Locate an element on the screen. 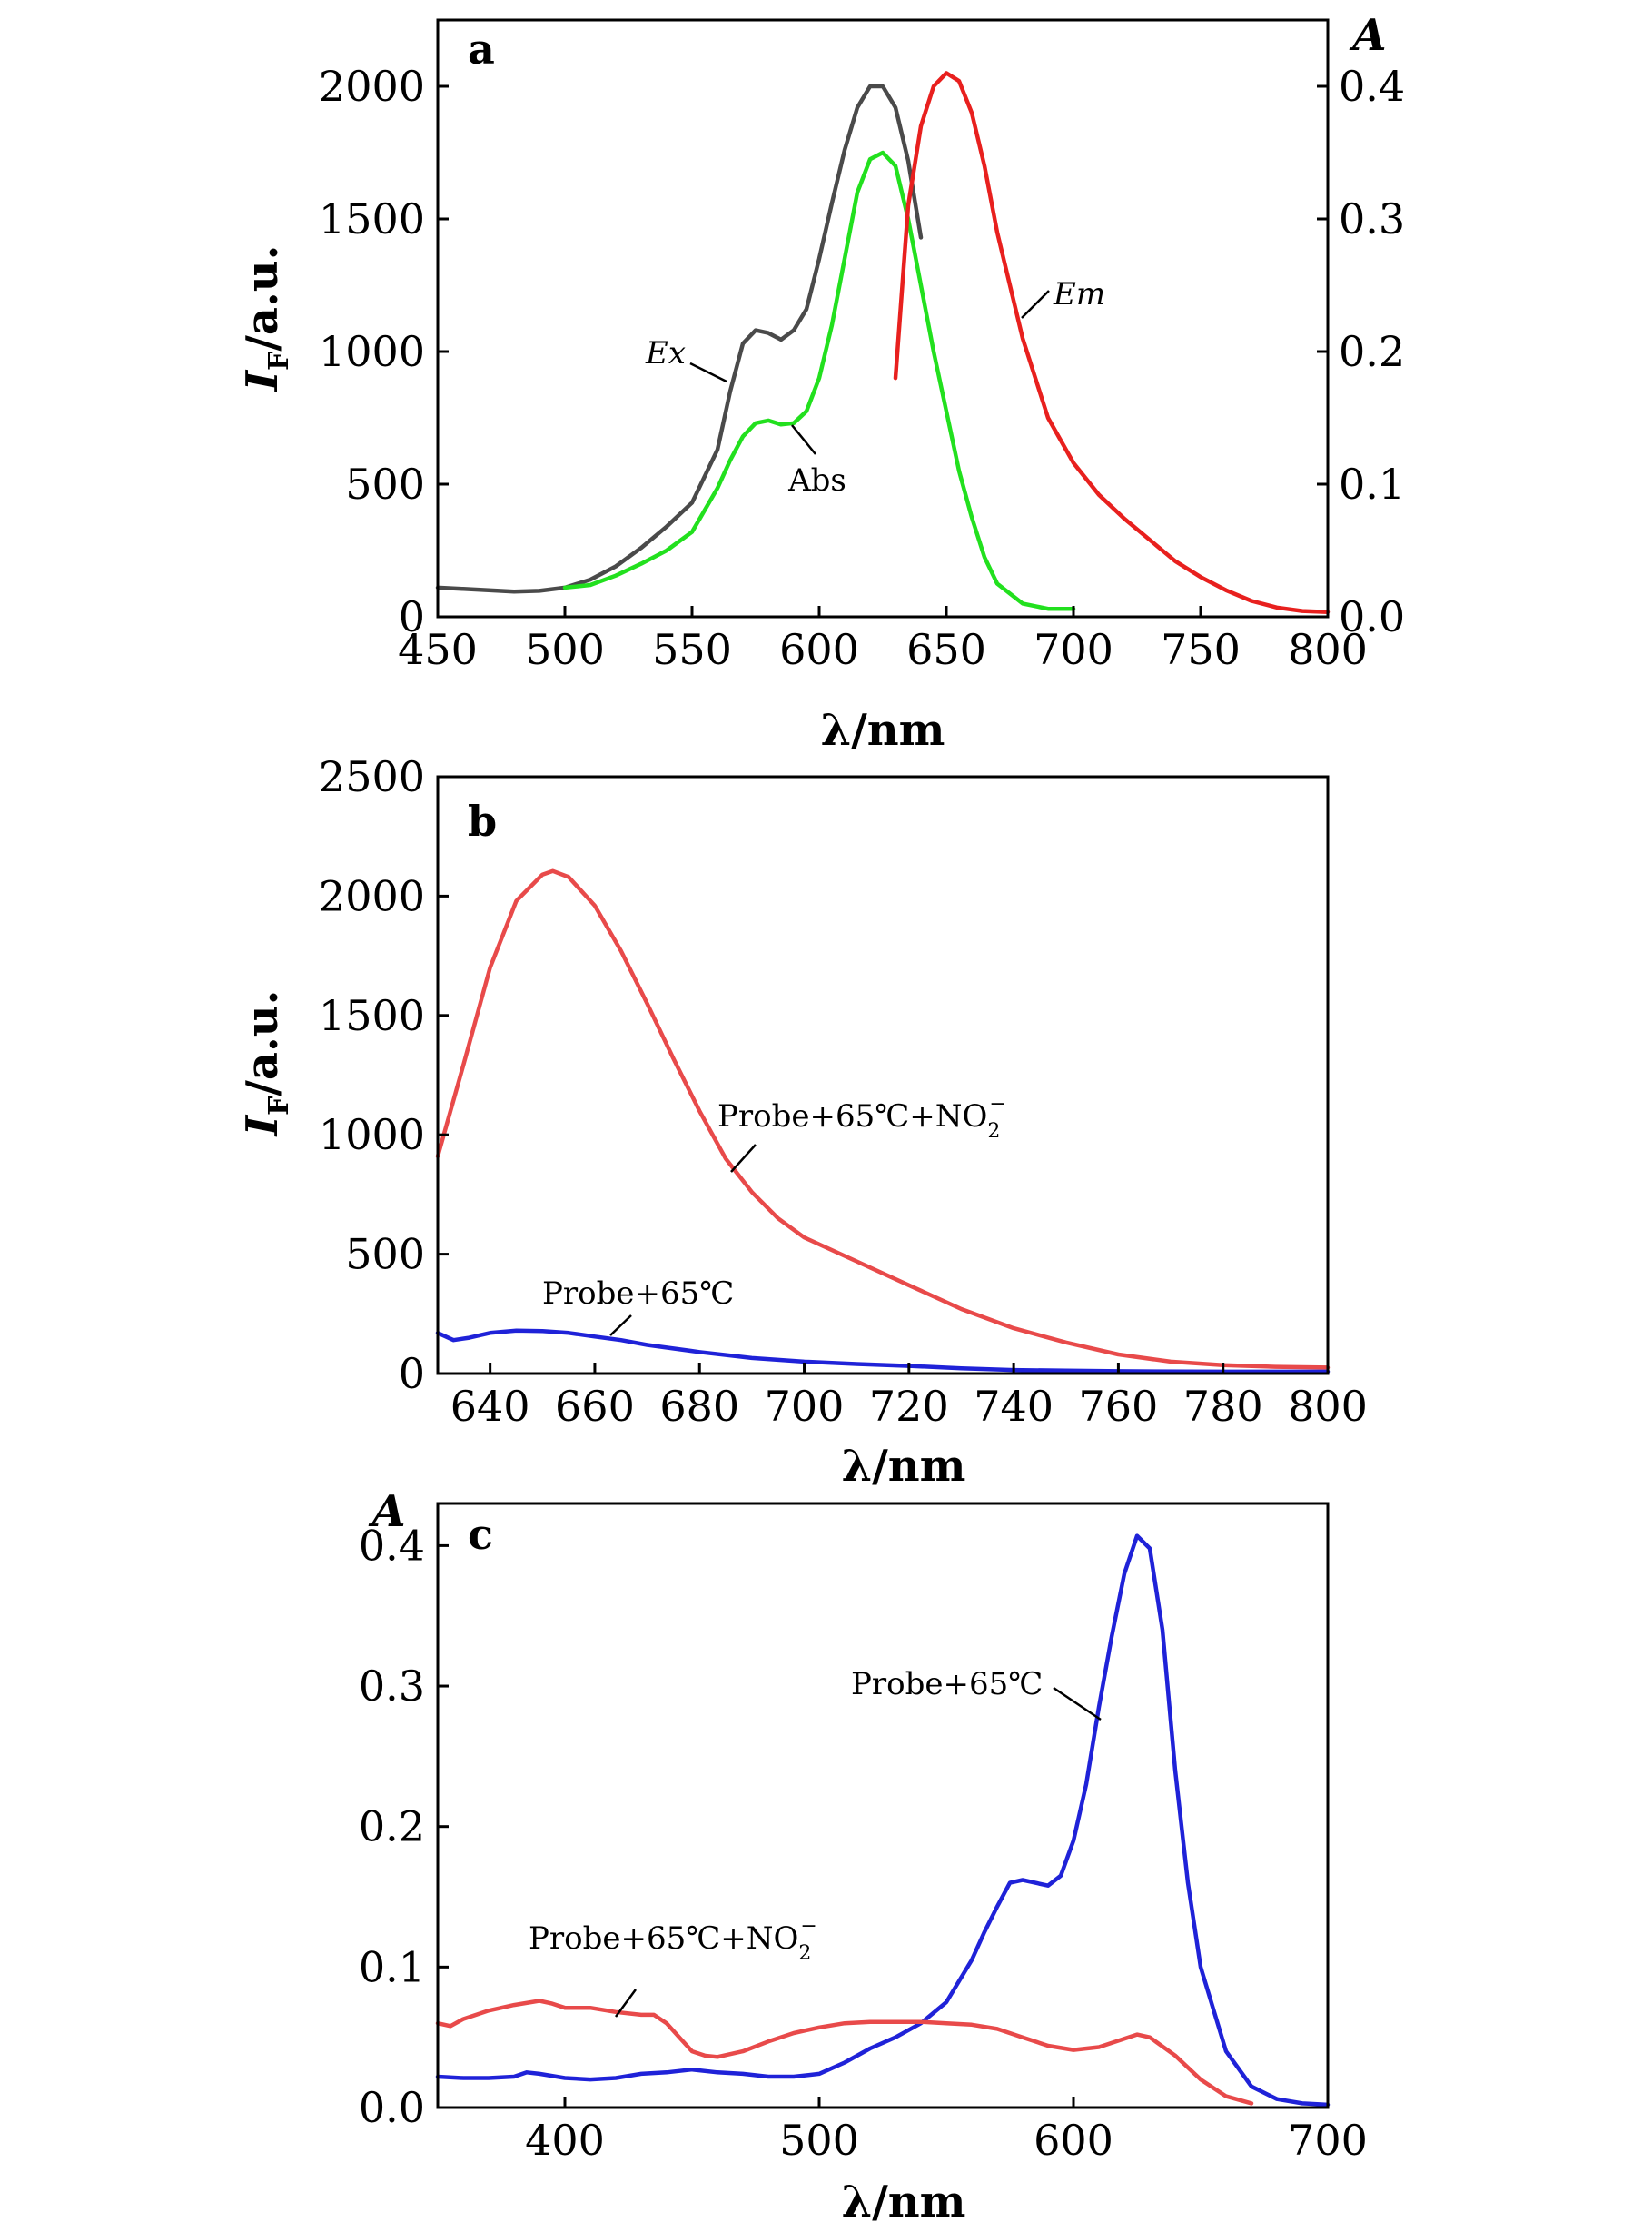 Image resolution: width=1652 pixels, height=2232 pixels. panel-a-ylabel: IF/a.u. is located at coordinates (266, 319).